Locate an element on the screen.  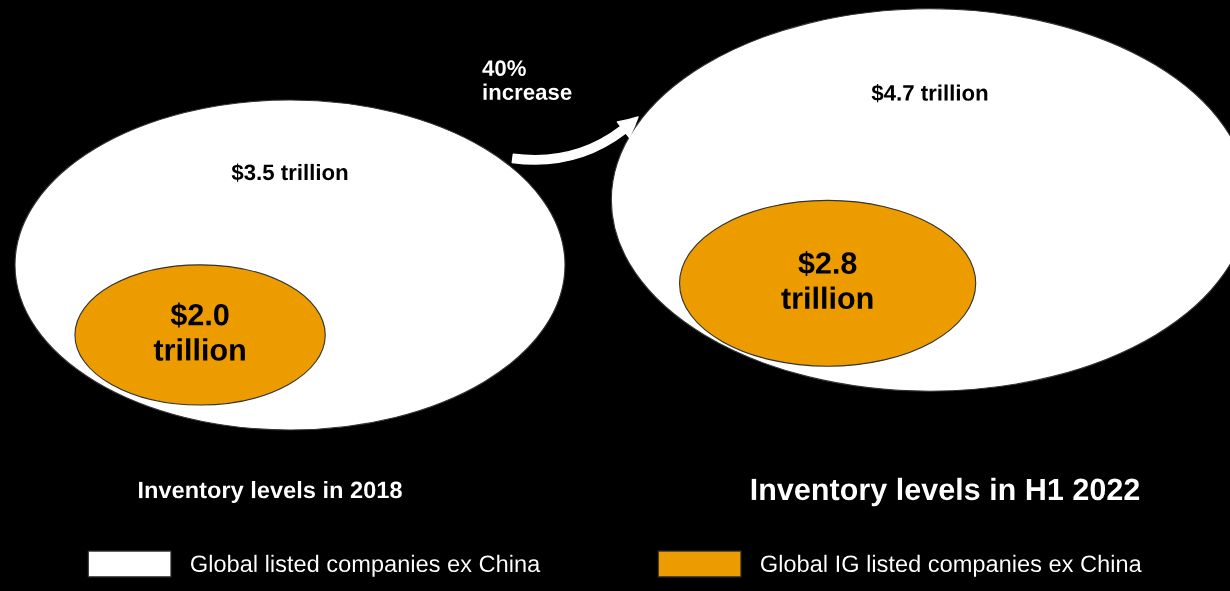
legend-label: Global listed companies ex China is located at coordinates (366, 565).